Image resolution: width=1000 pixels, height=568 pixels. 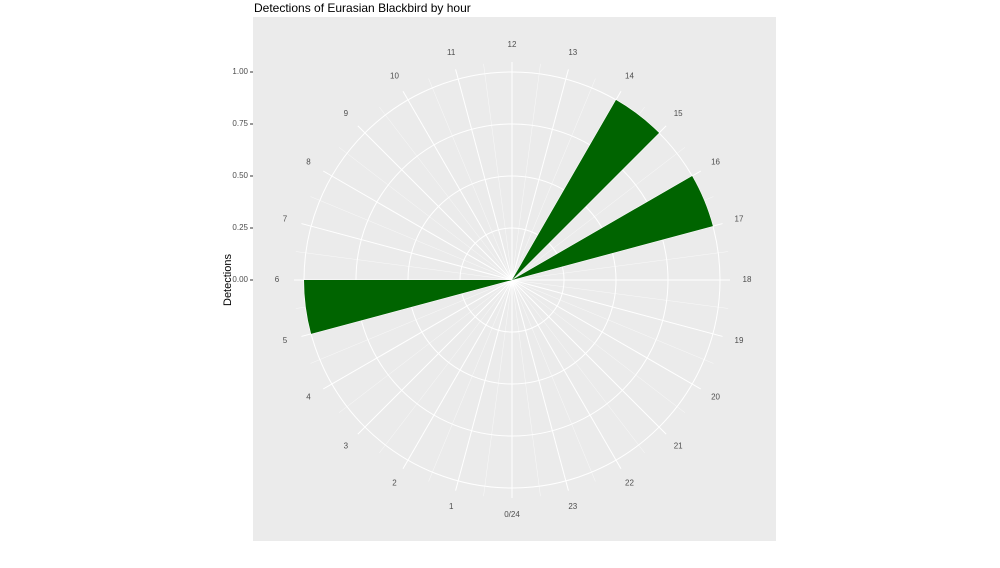 I want to click on x-tick-label: 12, so click(x=512, y=44).